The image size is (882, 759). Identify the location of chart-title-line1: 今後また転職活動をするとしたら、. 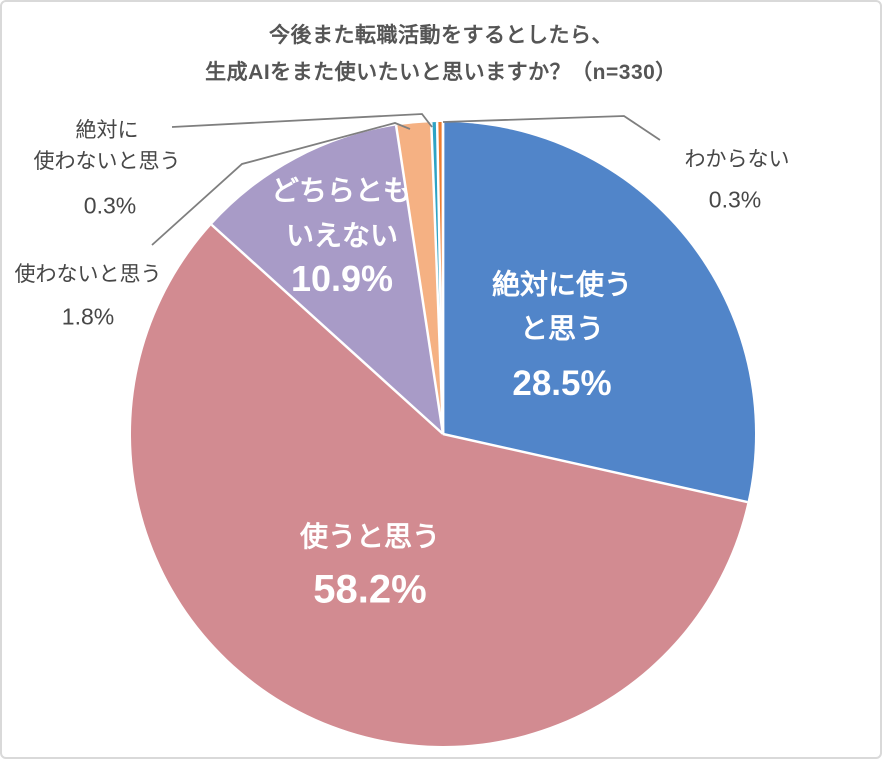
(441, 35).